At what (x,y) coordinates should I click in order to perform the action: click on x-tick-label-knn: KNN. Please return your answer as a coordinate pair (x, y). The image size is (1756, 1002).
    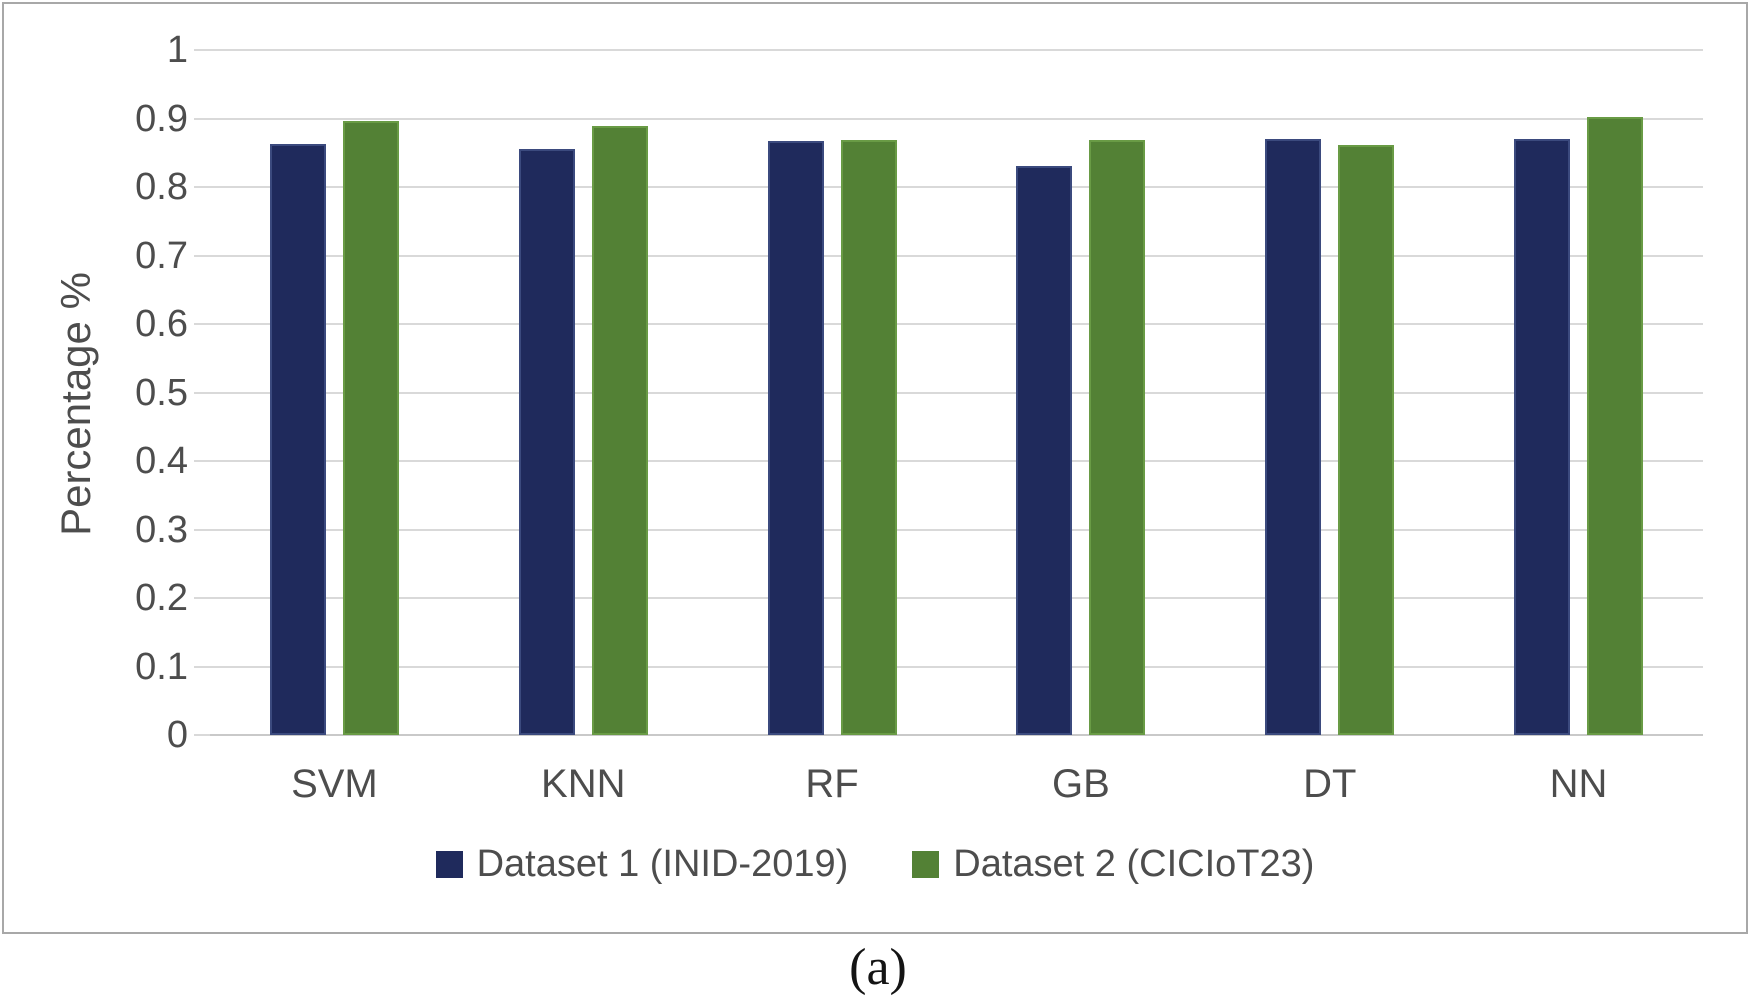
    Looking at the image, I should click on (583, 784).